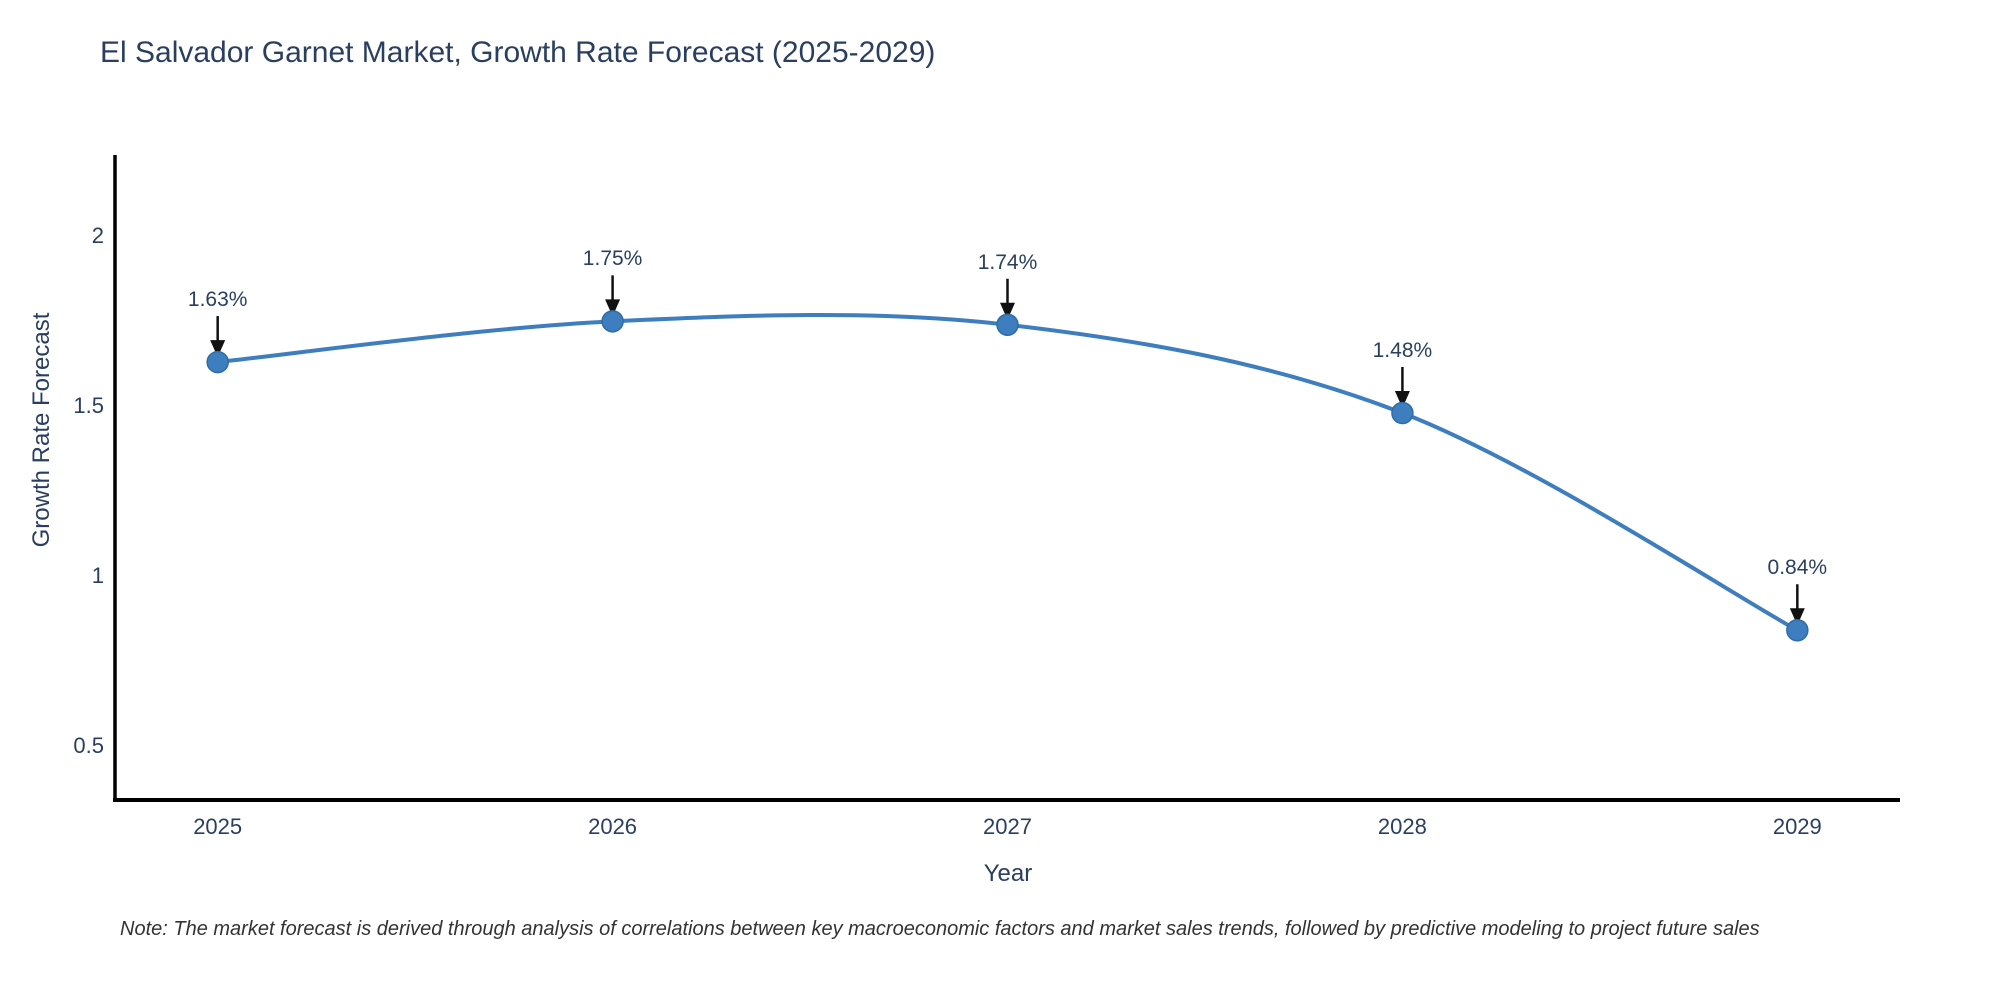  What do you see at coordinates (218, 826) in the screenshot?
I see `x-tick-label: 2025` at bounding box center [218, 826].